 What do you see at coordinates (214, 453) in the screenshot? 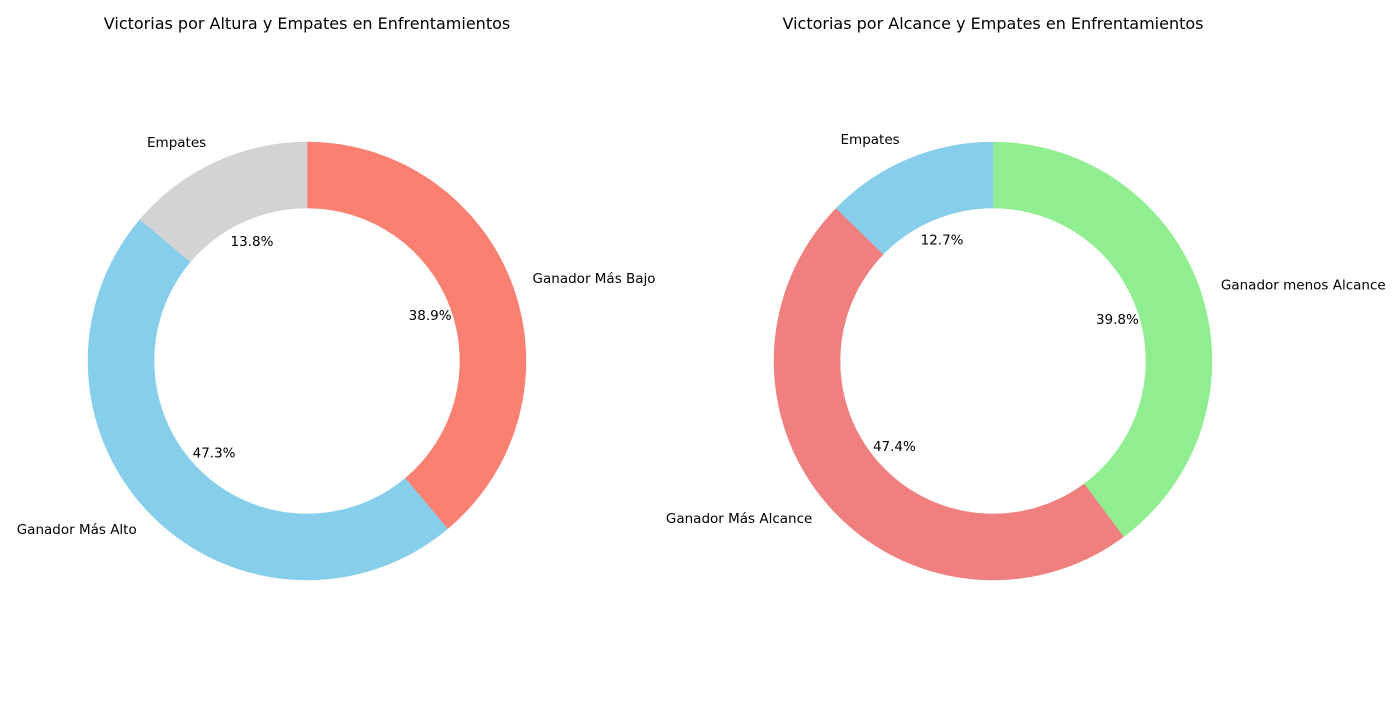
I see `pct-label-ganador-mas-alto: 47.3%` at bounding box center [214, 453].